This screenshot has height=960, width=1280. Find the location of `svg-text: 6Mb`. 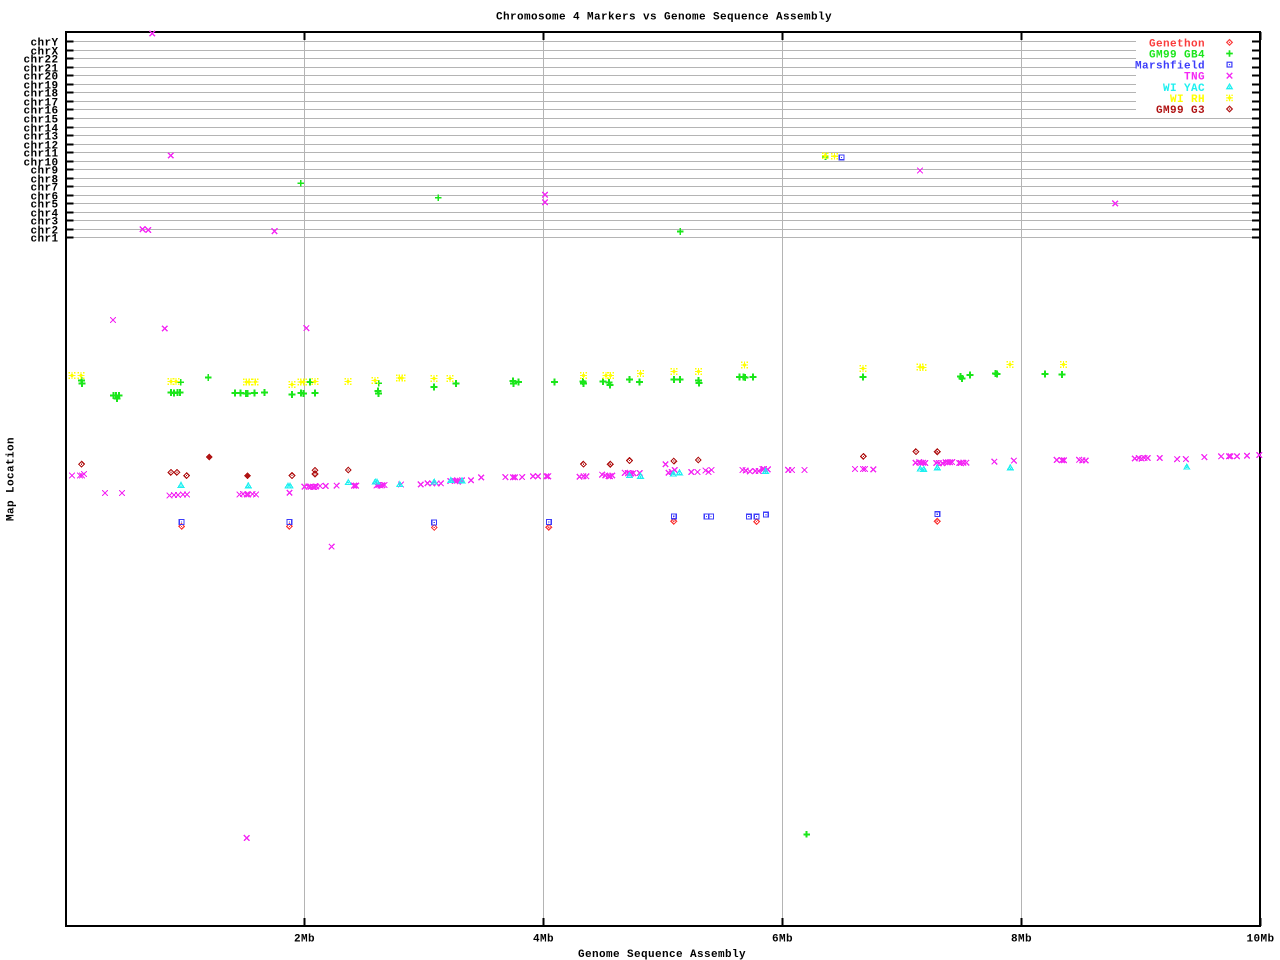

svg-text: 6Mb is located at coordinates (782, 940).